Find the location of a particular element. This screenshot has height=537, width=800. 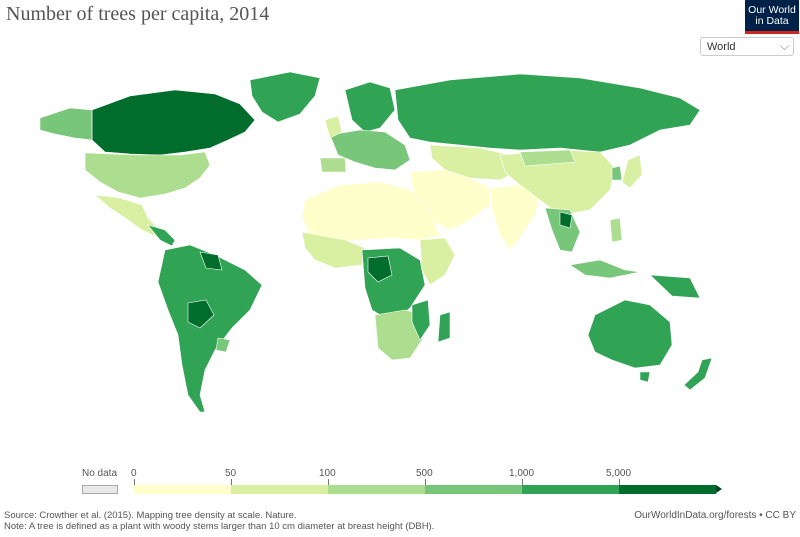

region-west-africa is located at coordinates (333, 250).